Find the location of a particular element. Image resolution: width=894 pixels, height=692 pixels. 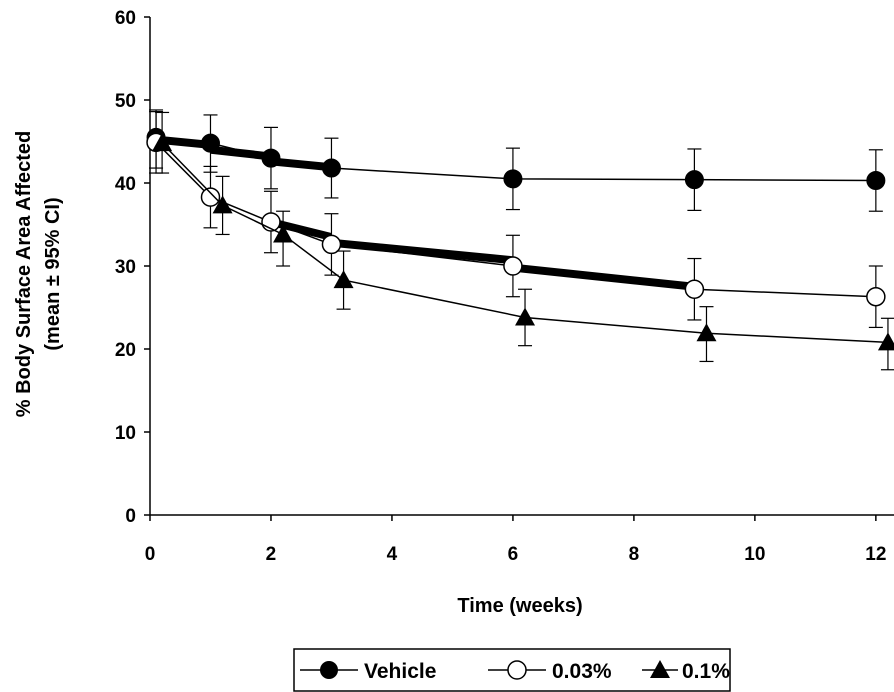

y-tick-labels: 0 10 20 30 40 50 60 is located at coordinates (125, 267).